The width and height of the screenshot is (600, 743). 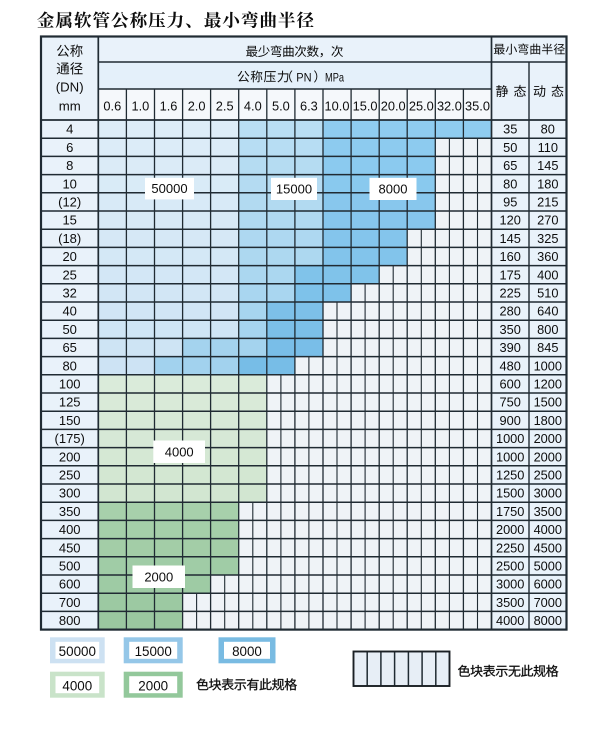 I want to click on svg-text: 20, so click(x=69, y=256).